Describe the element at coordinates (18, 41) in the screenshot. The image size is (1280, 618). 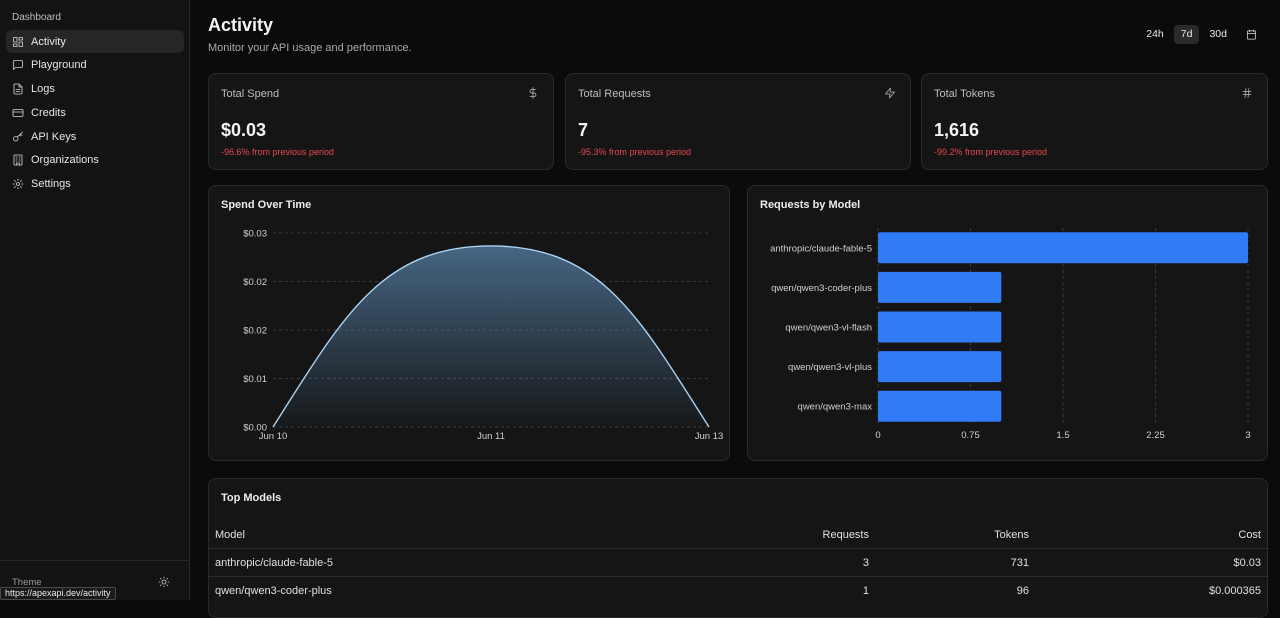
I see `grid-icon` at that location.